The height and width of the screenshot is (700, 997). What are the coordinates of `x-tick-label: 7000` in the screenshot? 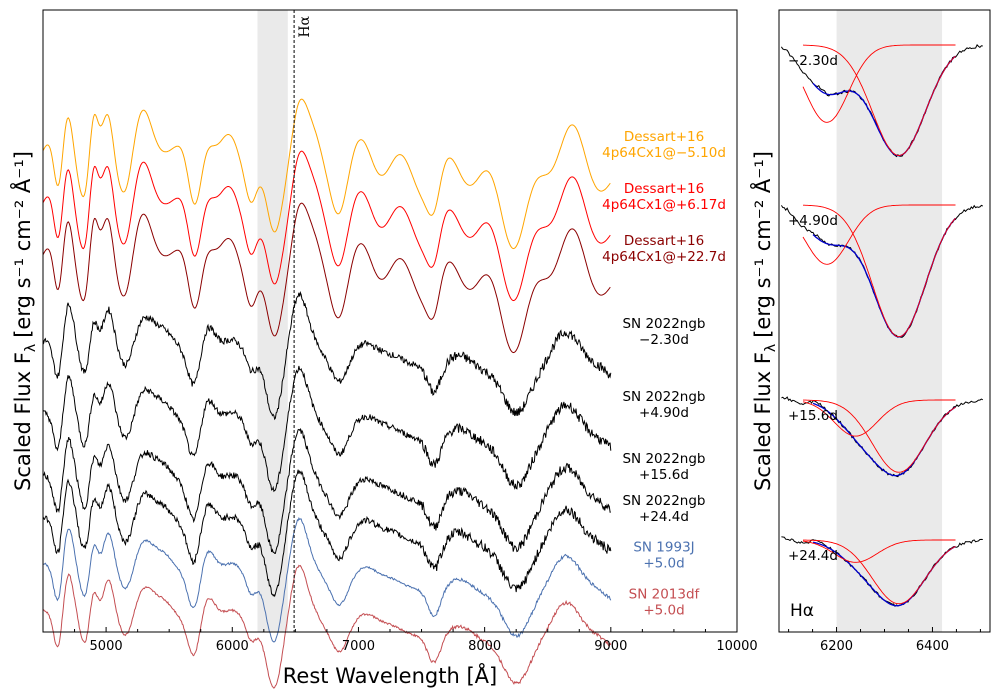 It's located at (358, 646).